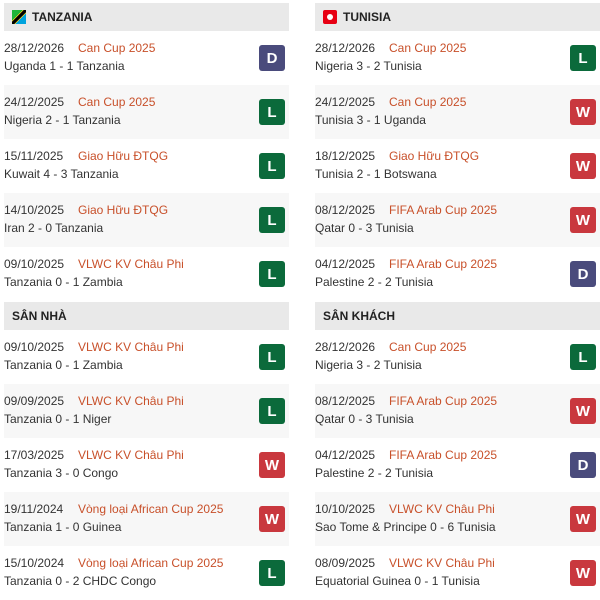 The image size is (600, 600). Describe the element at coordinates (34, 210) in the screenshot. I see `match-date: 14/10/2025` at that location.